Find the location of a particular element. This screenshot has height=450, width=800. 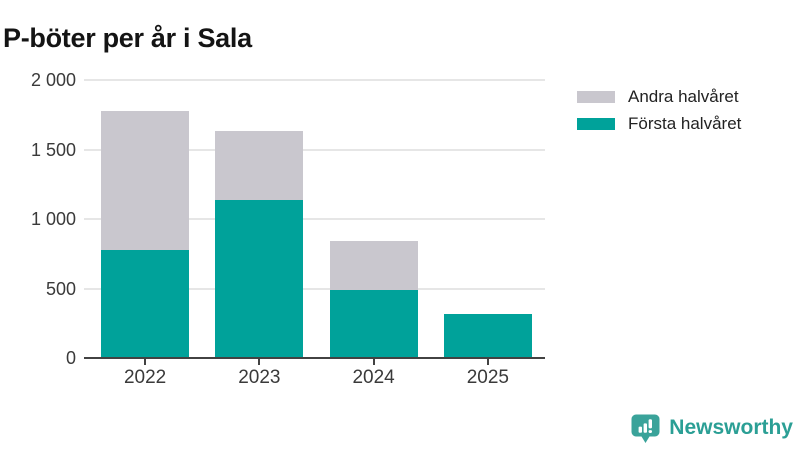

x-axis-line is located at coordinates (314, 358).